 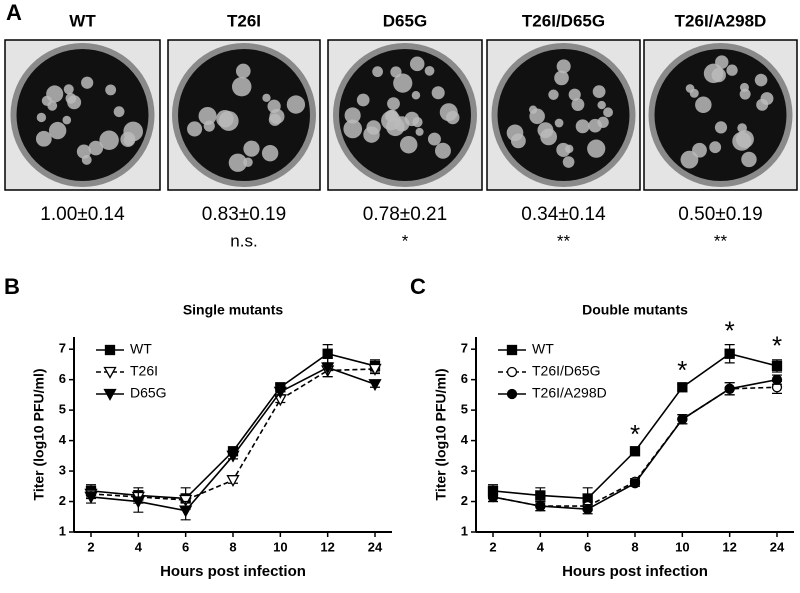 I want to click on y-tick-label: 4, so click(x=465, y=439).